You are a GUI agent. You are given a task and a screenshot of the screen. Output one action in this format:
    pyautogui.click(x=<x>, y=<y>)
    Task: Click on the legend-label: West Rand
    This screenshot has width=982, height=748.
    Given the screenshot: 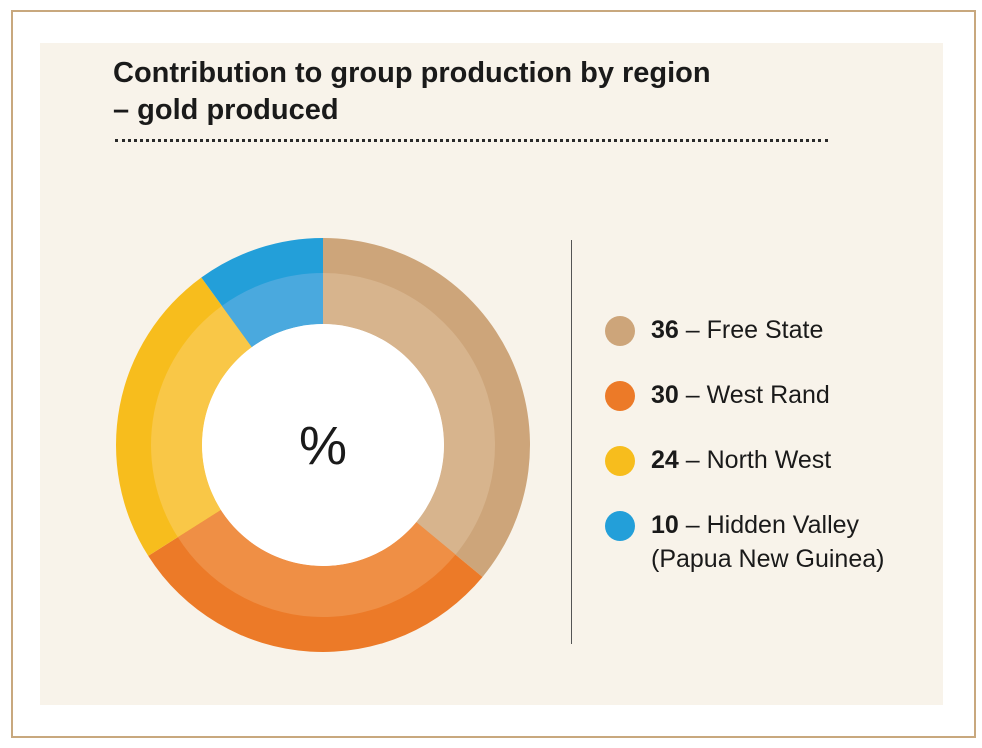 What is the action you would take?
    pyautogui.click(x=768, y=395)
    